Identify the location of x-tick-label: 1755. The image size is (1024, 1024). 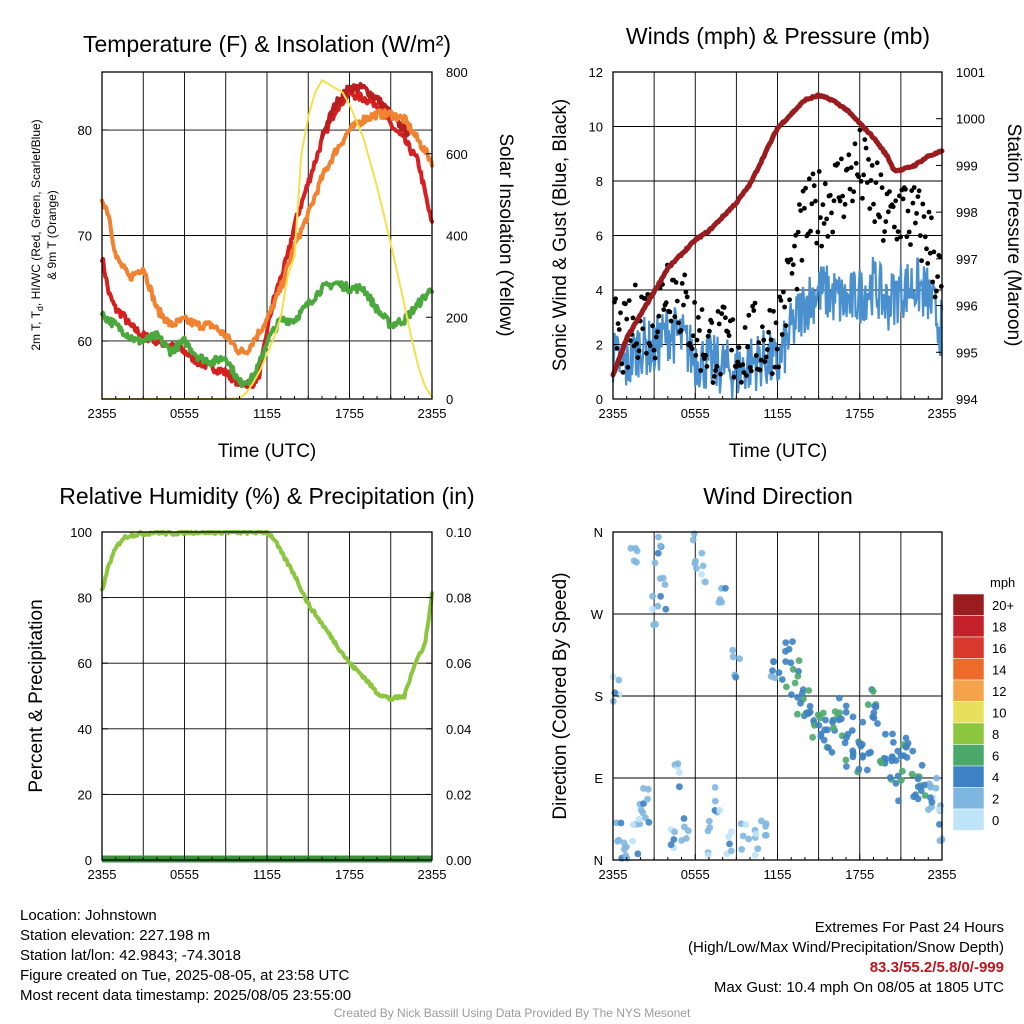
(349, 874).